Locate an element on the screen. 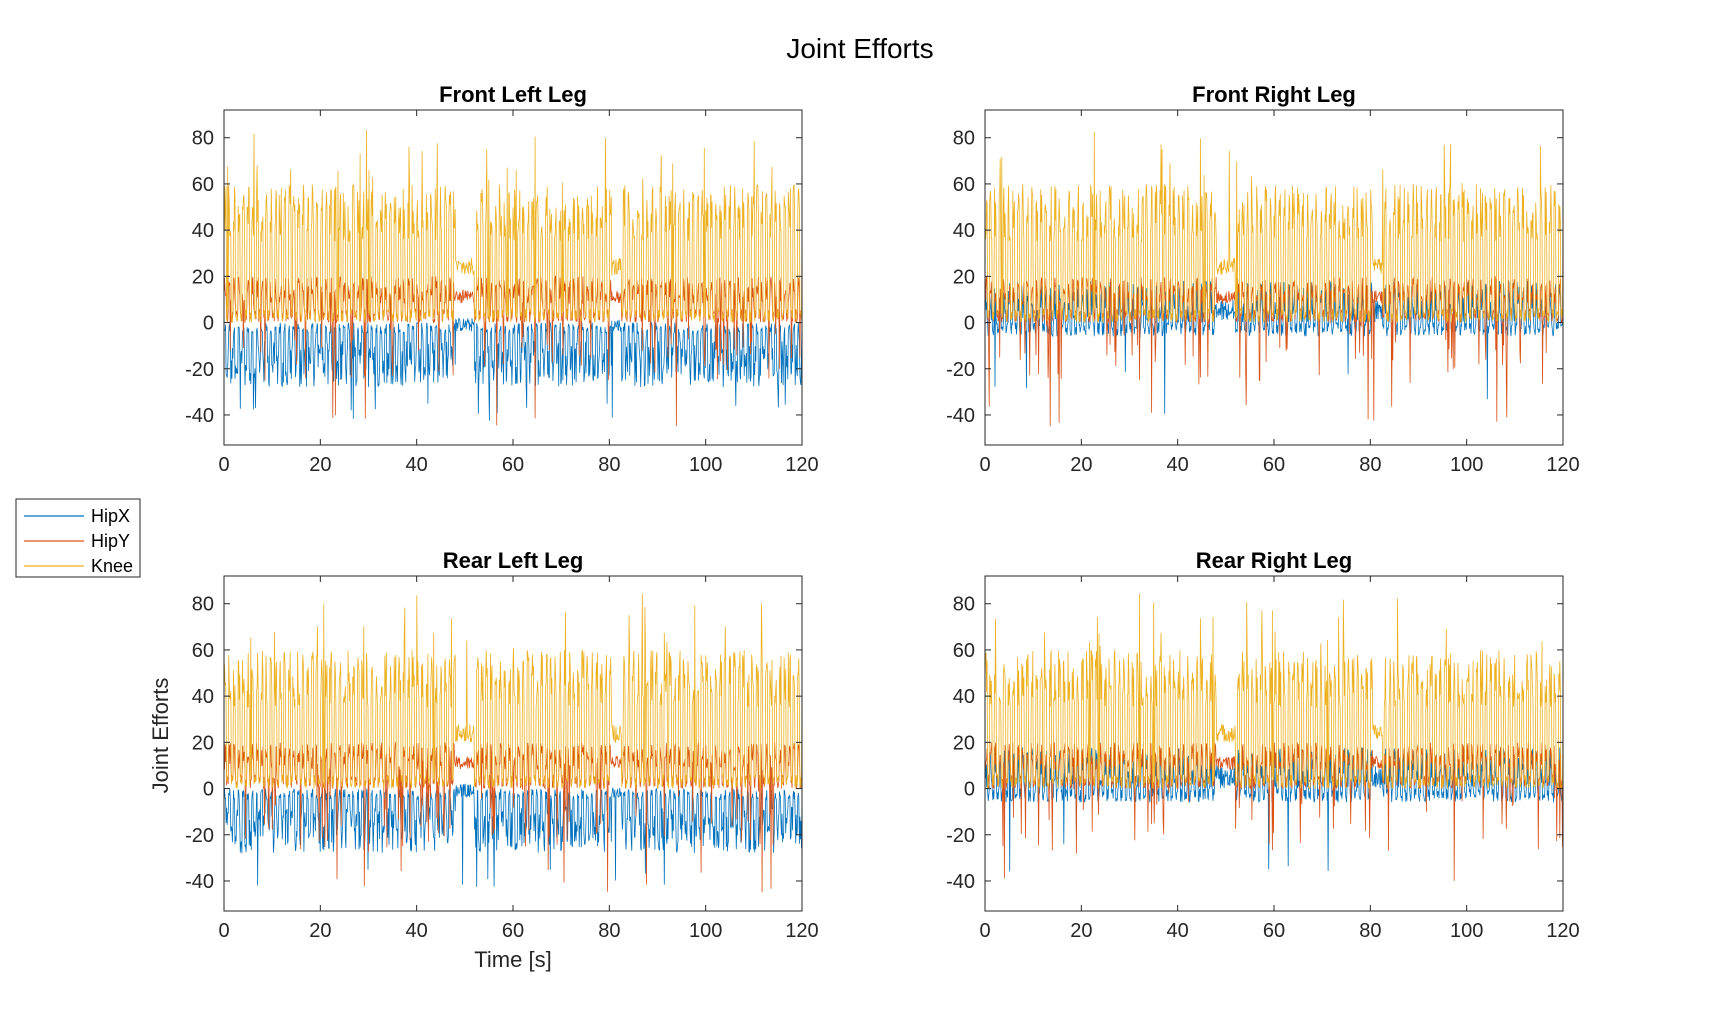 The height and width of the screenshot is (1016, 1719). x-axis-label: Time [s] is located at coordinates (512, 959).